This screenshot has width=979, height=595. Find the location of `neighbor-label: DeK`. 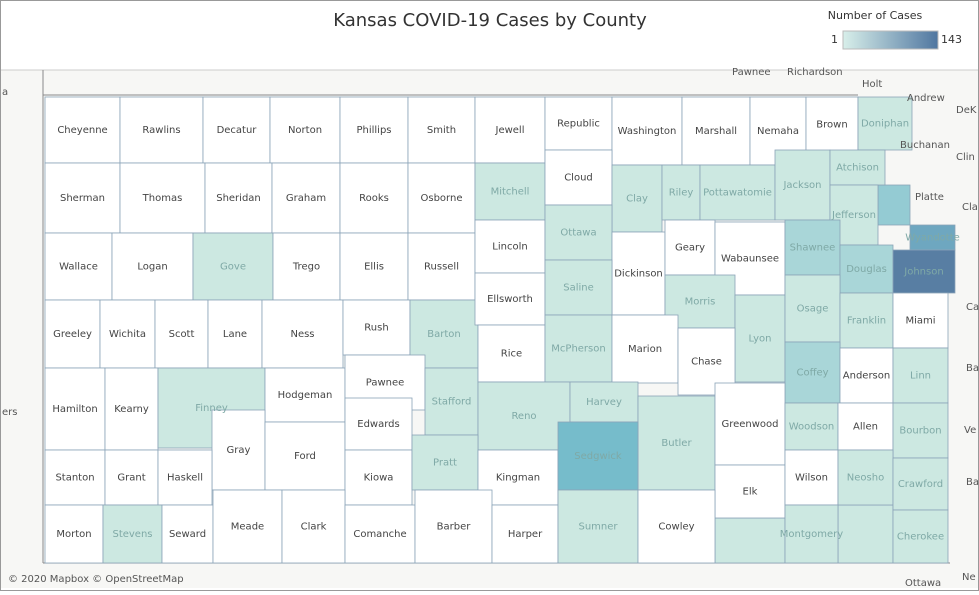

neighbor-label: DeK is located at coordinates (966, 110).